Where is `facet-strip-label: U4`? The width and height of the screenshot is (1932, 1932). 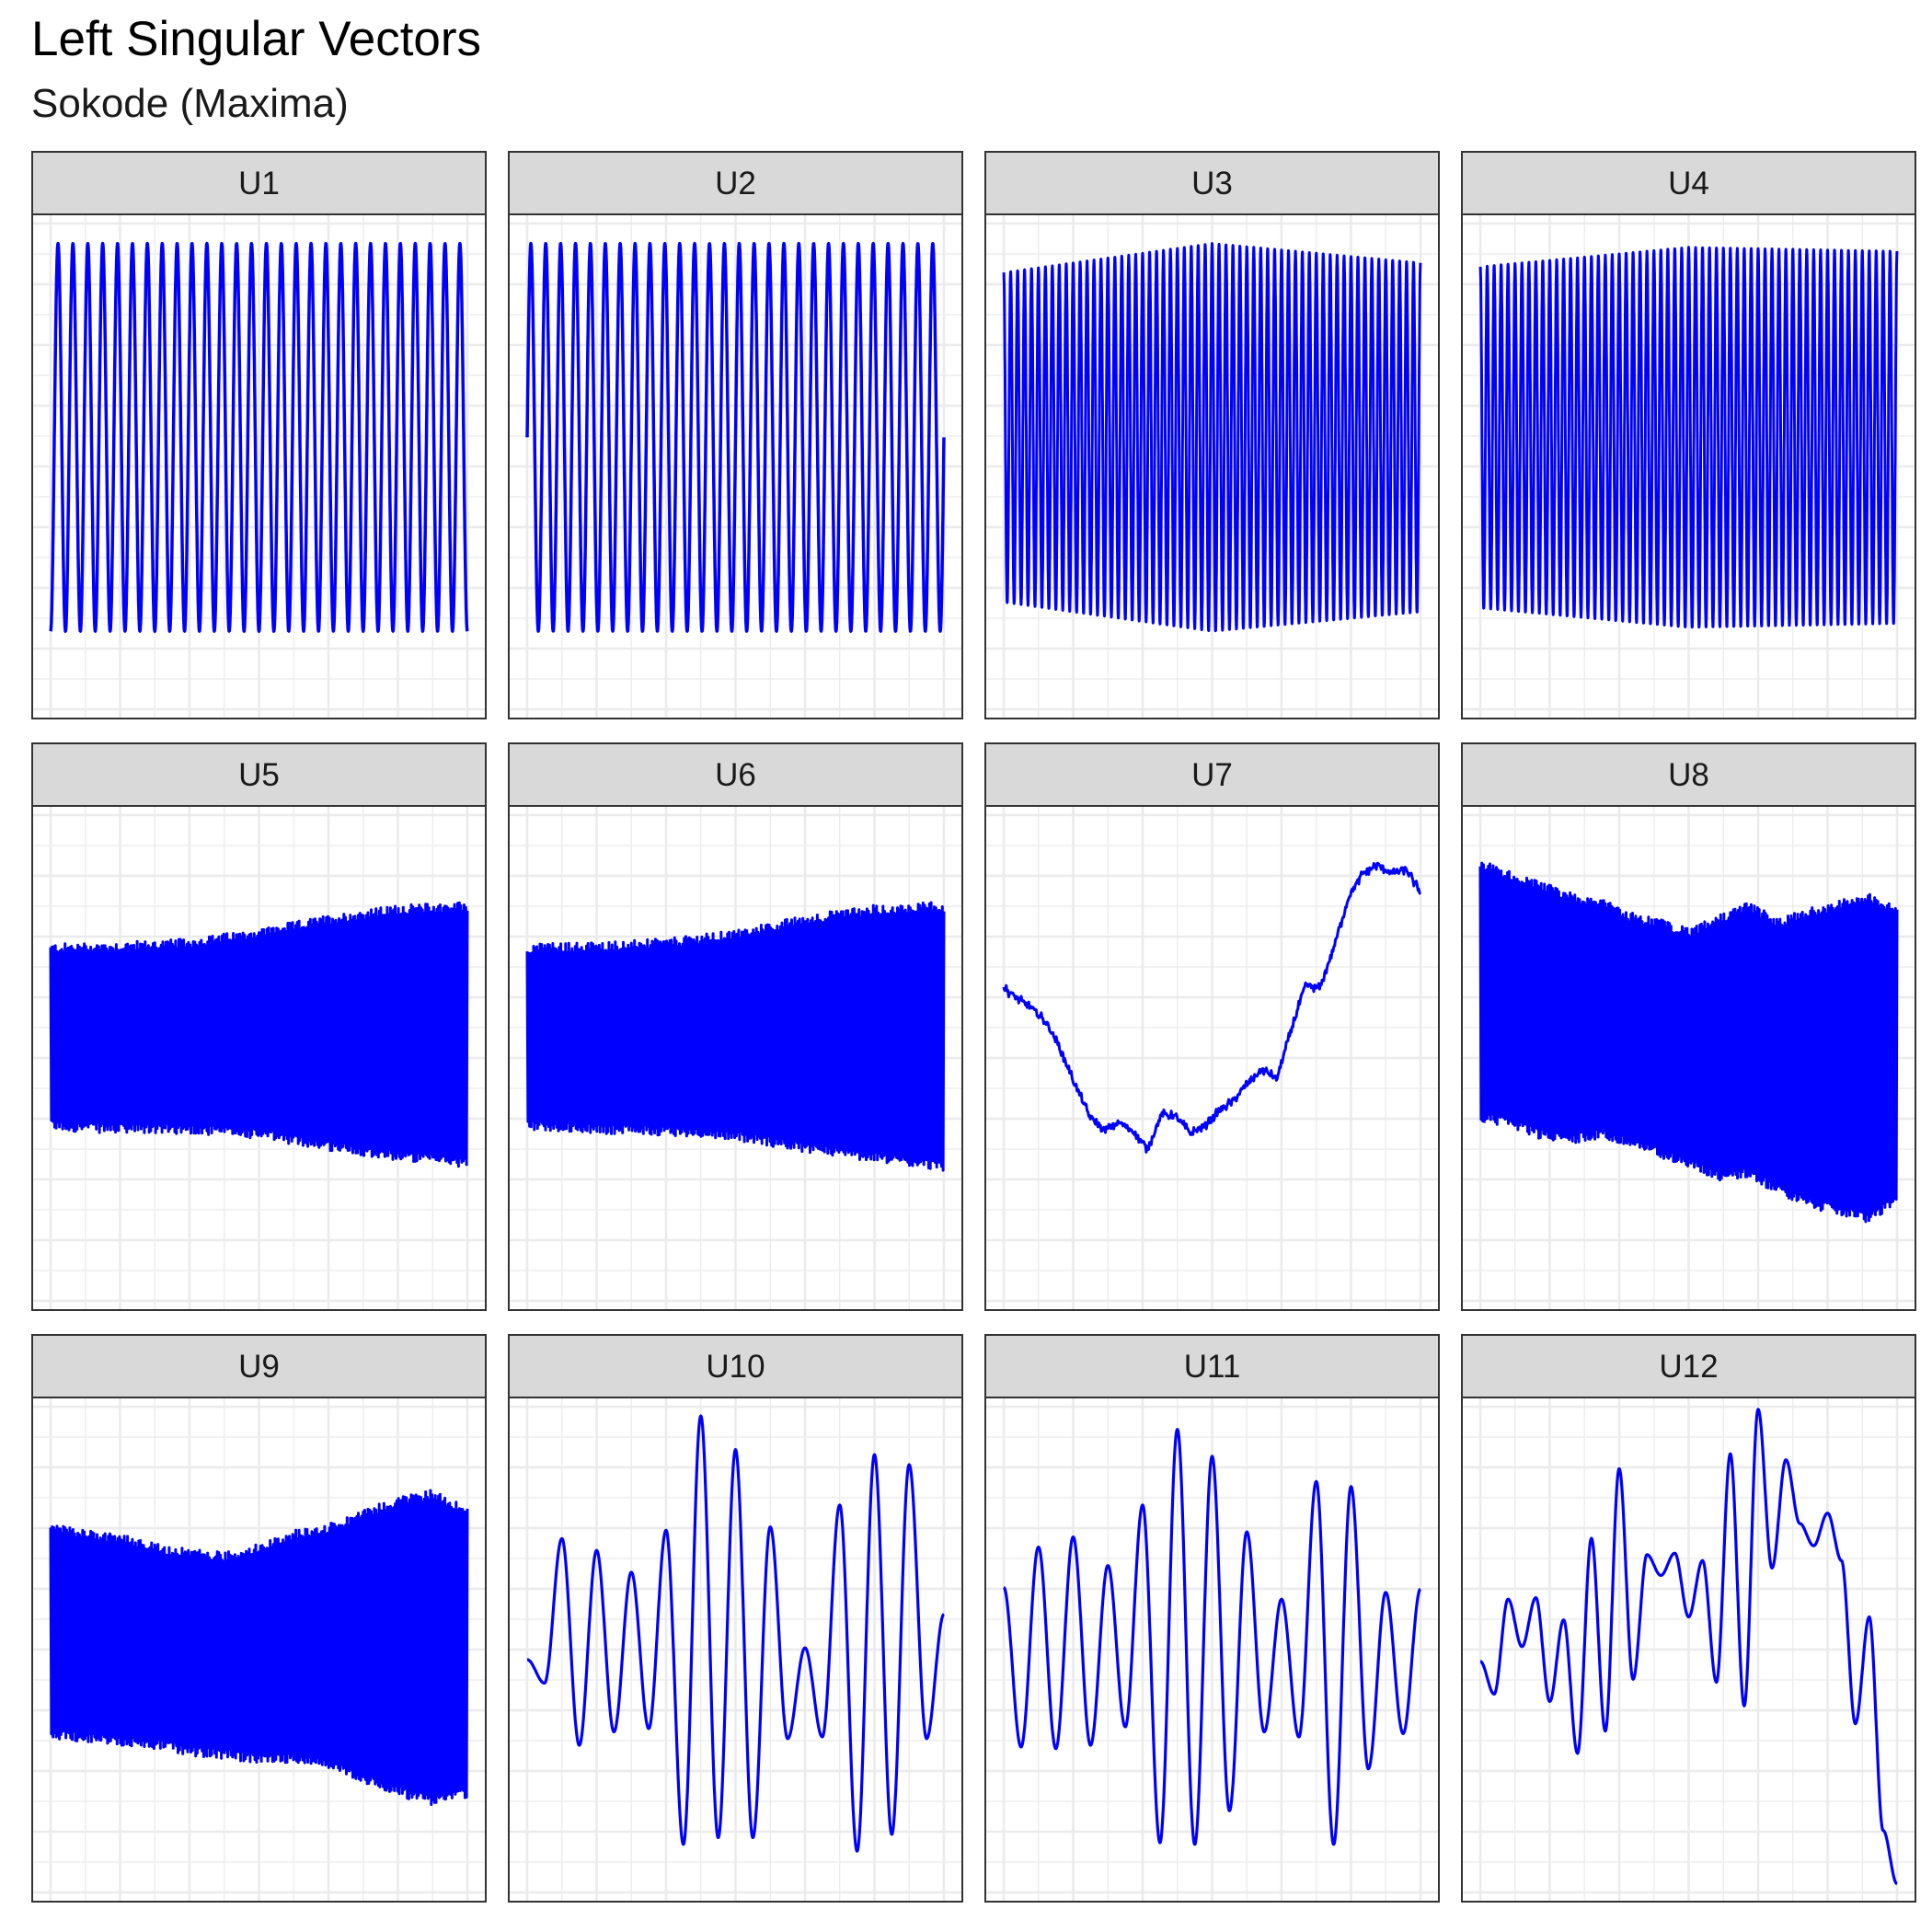 facet-strip-label: U4 is located at coordinates (1688, 183).